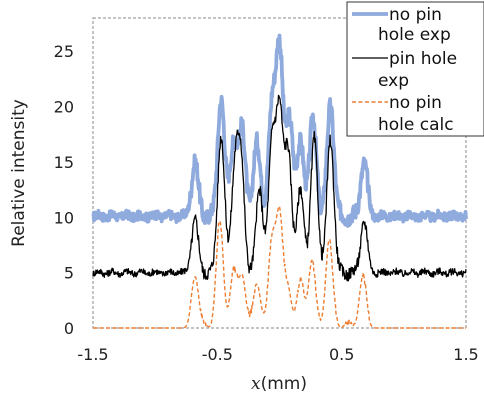 This screenshot has height=400, width=484. What do you see at coordinates (19, 173) in the screenshot?
I see `y-axis-label: Relative intensity` at bounding box center [19, 173].